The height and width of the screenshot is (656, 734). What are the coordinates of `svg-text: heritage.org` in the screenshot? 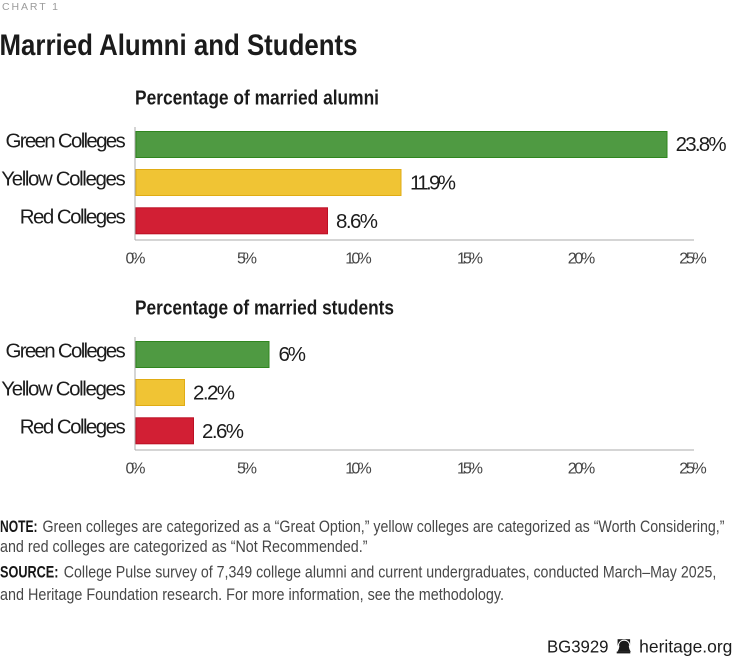 It's located at (685, 646).